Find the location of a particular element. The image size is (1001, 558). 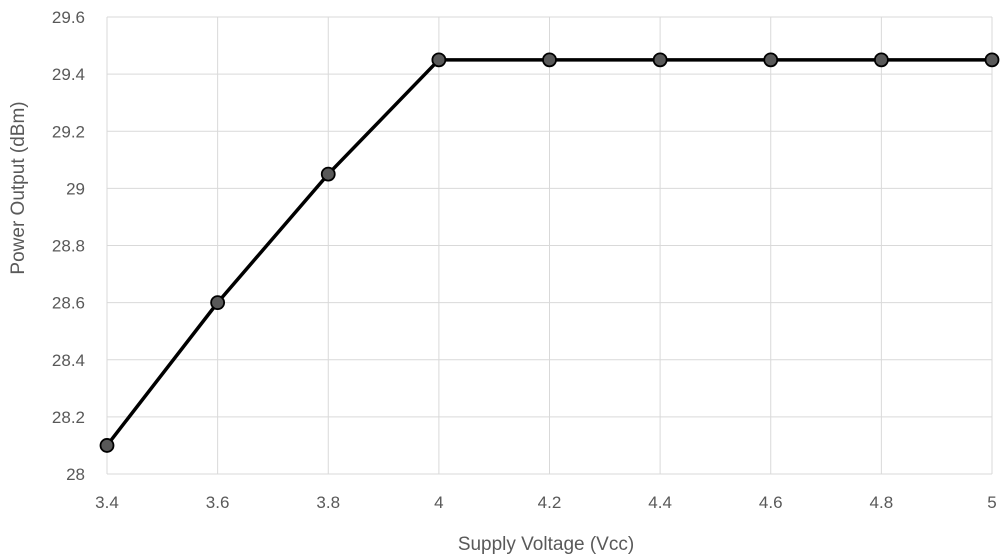

x-tick-label: 4 is located at coordinates (438, 502).